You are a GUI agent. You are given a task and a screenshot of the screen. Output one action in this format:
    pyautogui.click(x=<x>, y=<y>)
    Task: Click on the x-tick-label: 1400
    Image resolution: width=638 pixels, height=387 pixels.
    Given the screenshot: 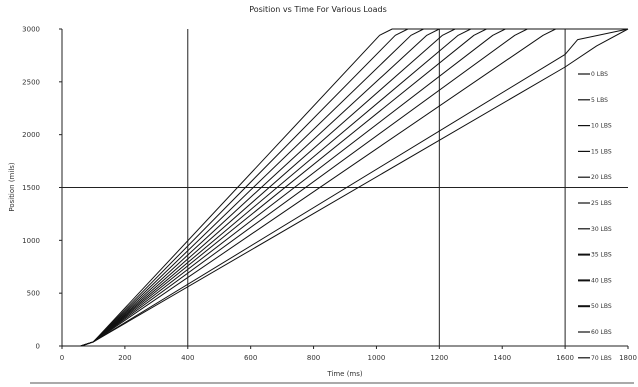 What is the action you would take?
    pyautogui.click(x=502, y=358)
    